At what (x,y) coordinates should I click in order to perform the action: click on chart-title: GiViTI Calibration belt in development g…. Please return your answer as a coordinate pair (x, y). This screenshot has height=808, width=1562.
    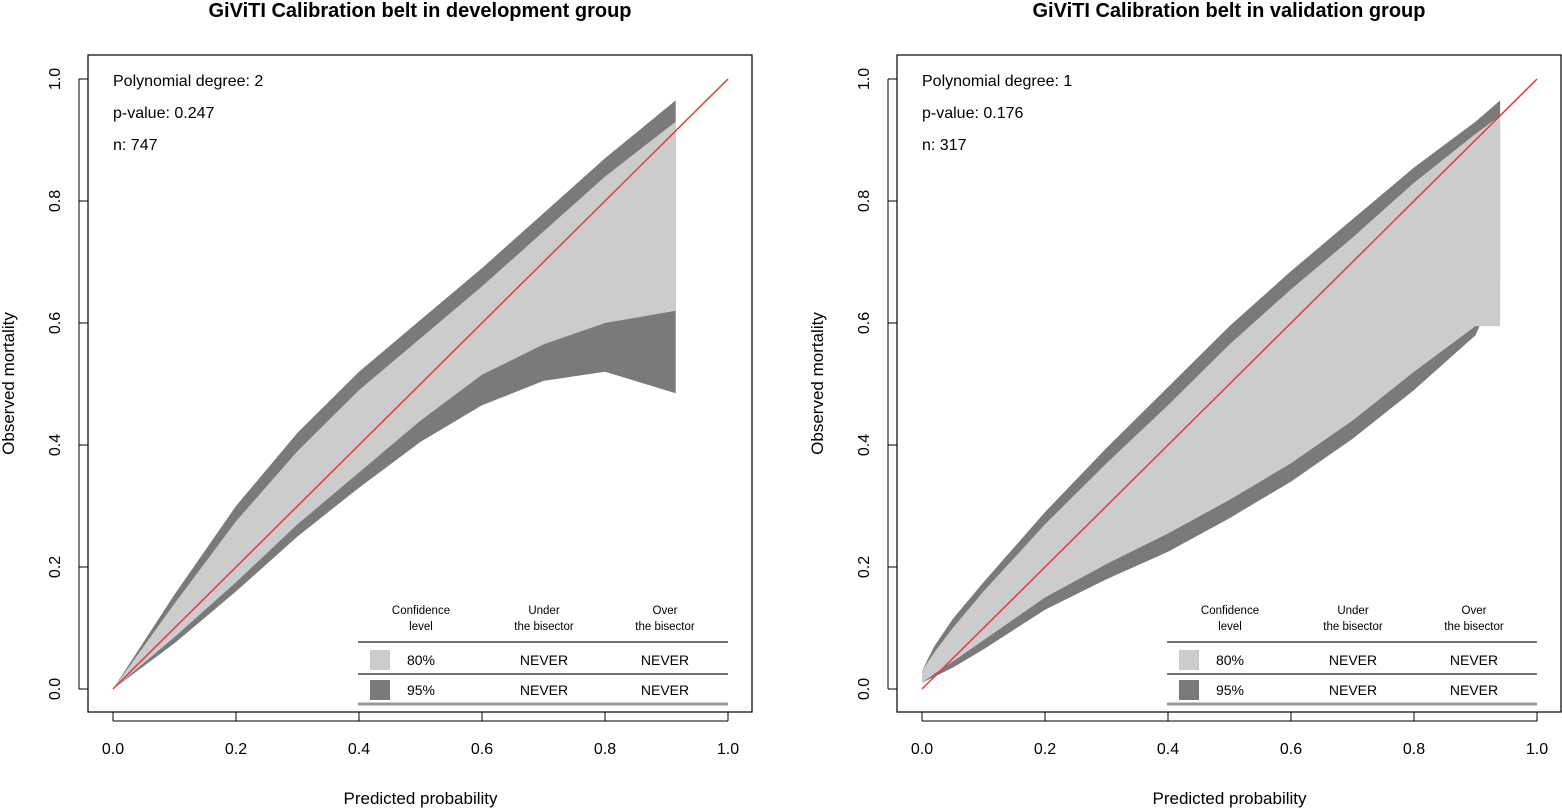
    Looking at the image, I should click on (420, 11).